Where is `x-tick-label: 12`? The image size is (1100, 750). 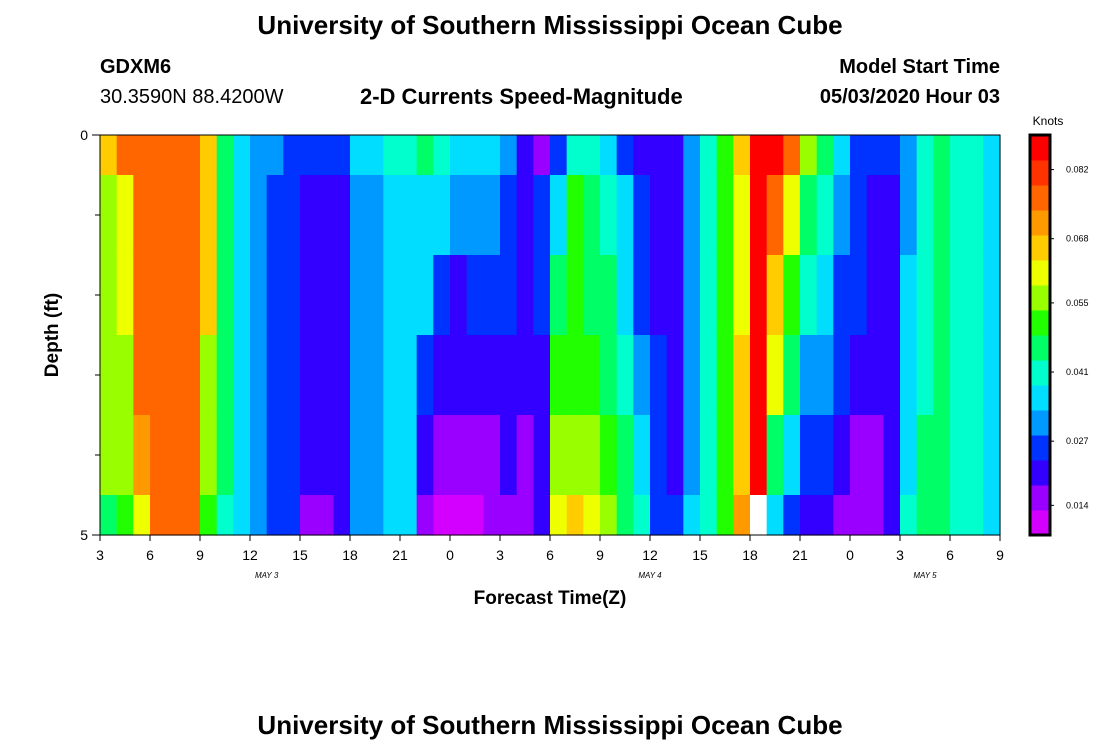 x-tick-label: 12 is located at coordinates (650, 555).